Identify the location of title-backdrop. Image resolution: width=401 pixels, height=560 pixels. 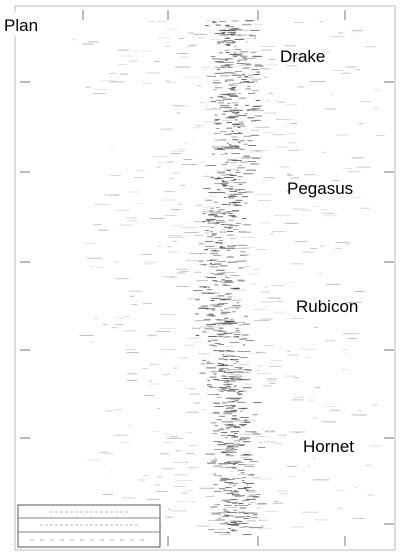
(24, 24).